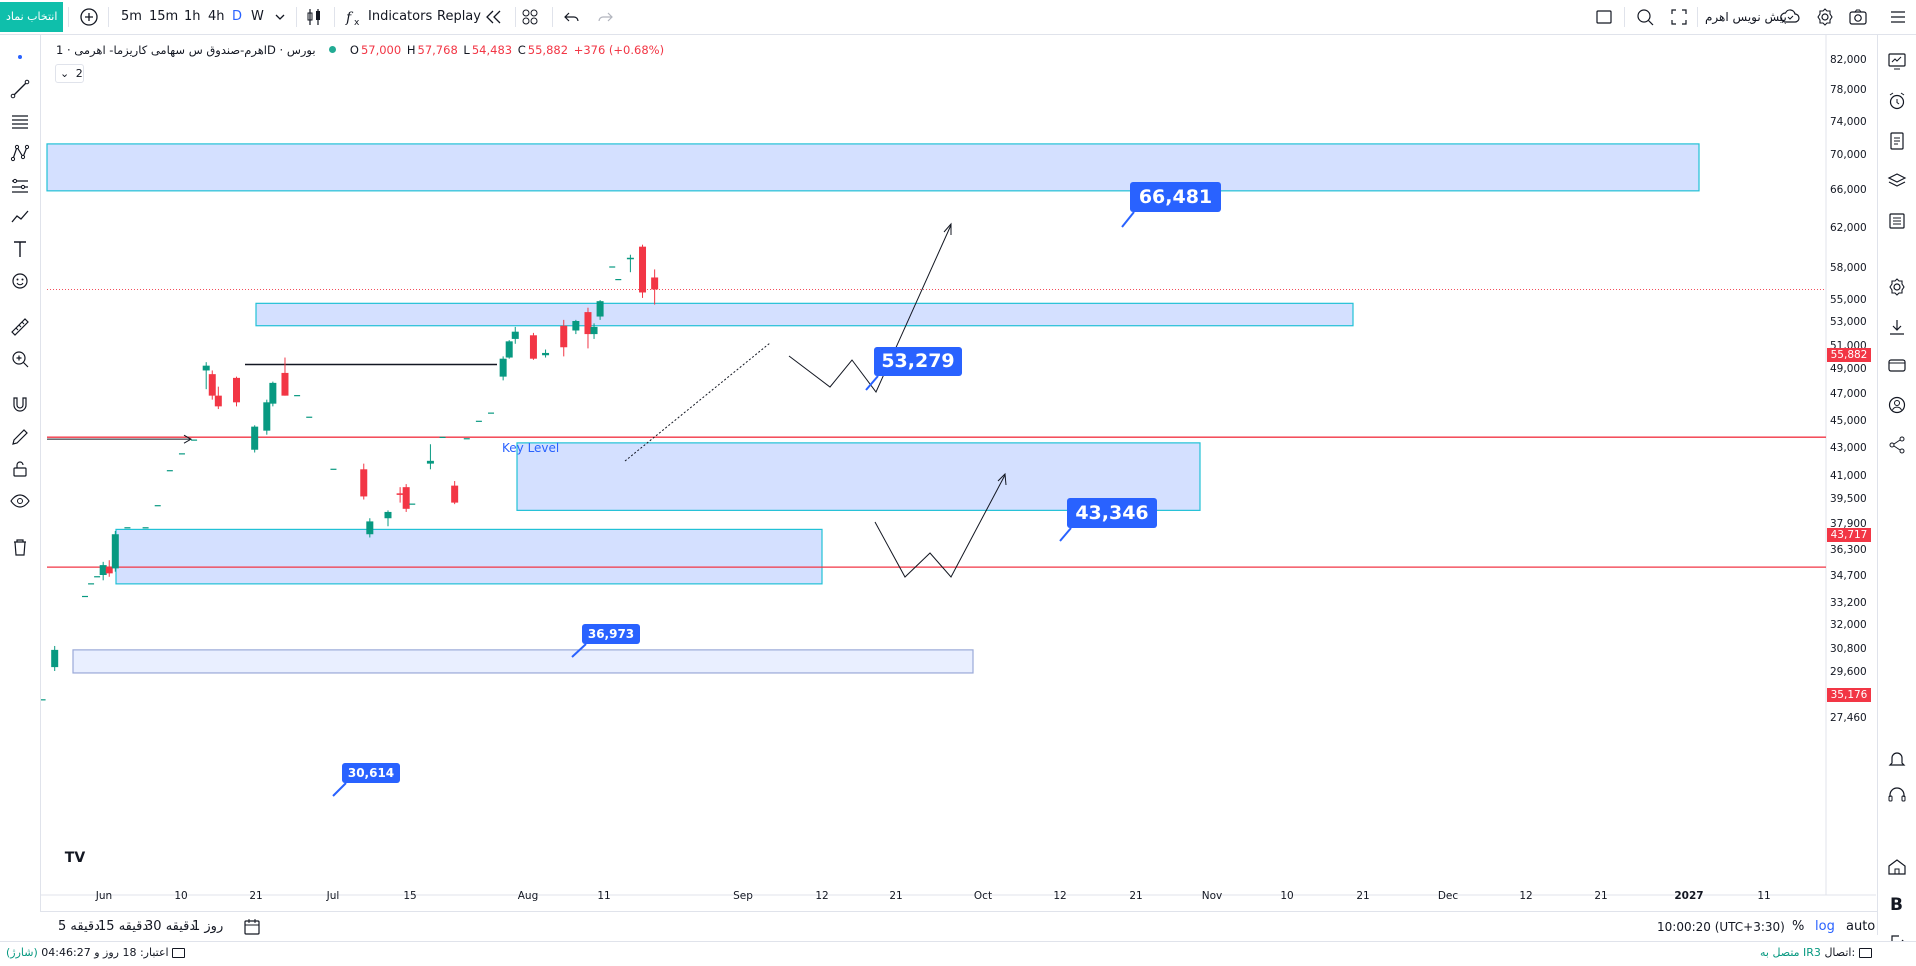  Describe the element at coordinates (164, 16) in the screenshot. I see `interval-15m: 15m` at that location.